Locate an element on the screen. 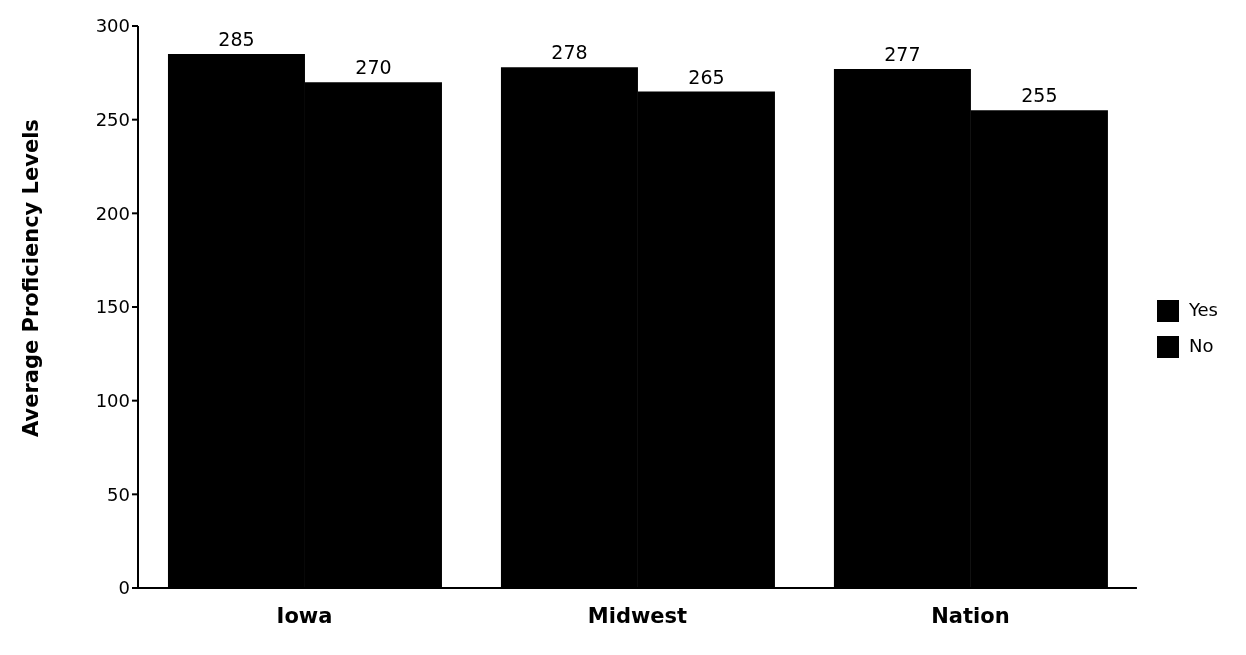  data-label: 255 is located at coordinates (1039, 95).